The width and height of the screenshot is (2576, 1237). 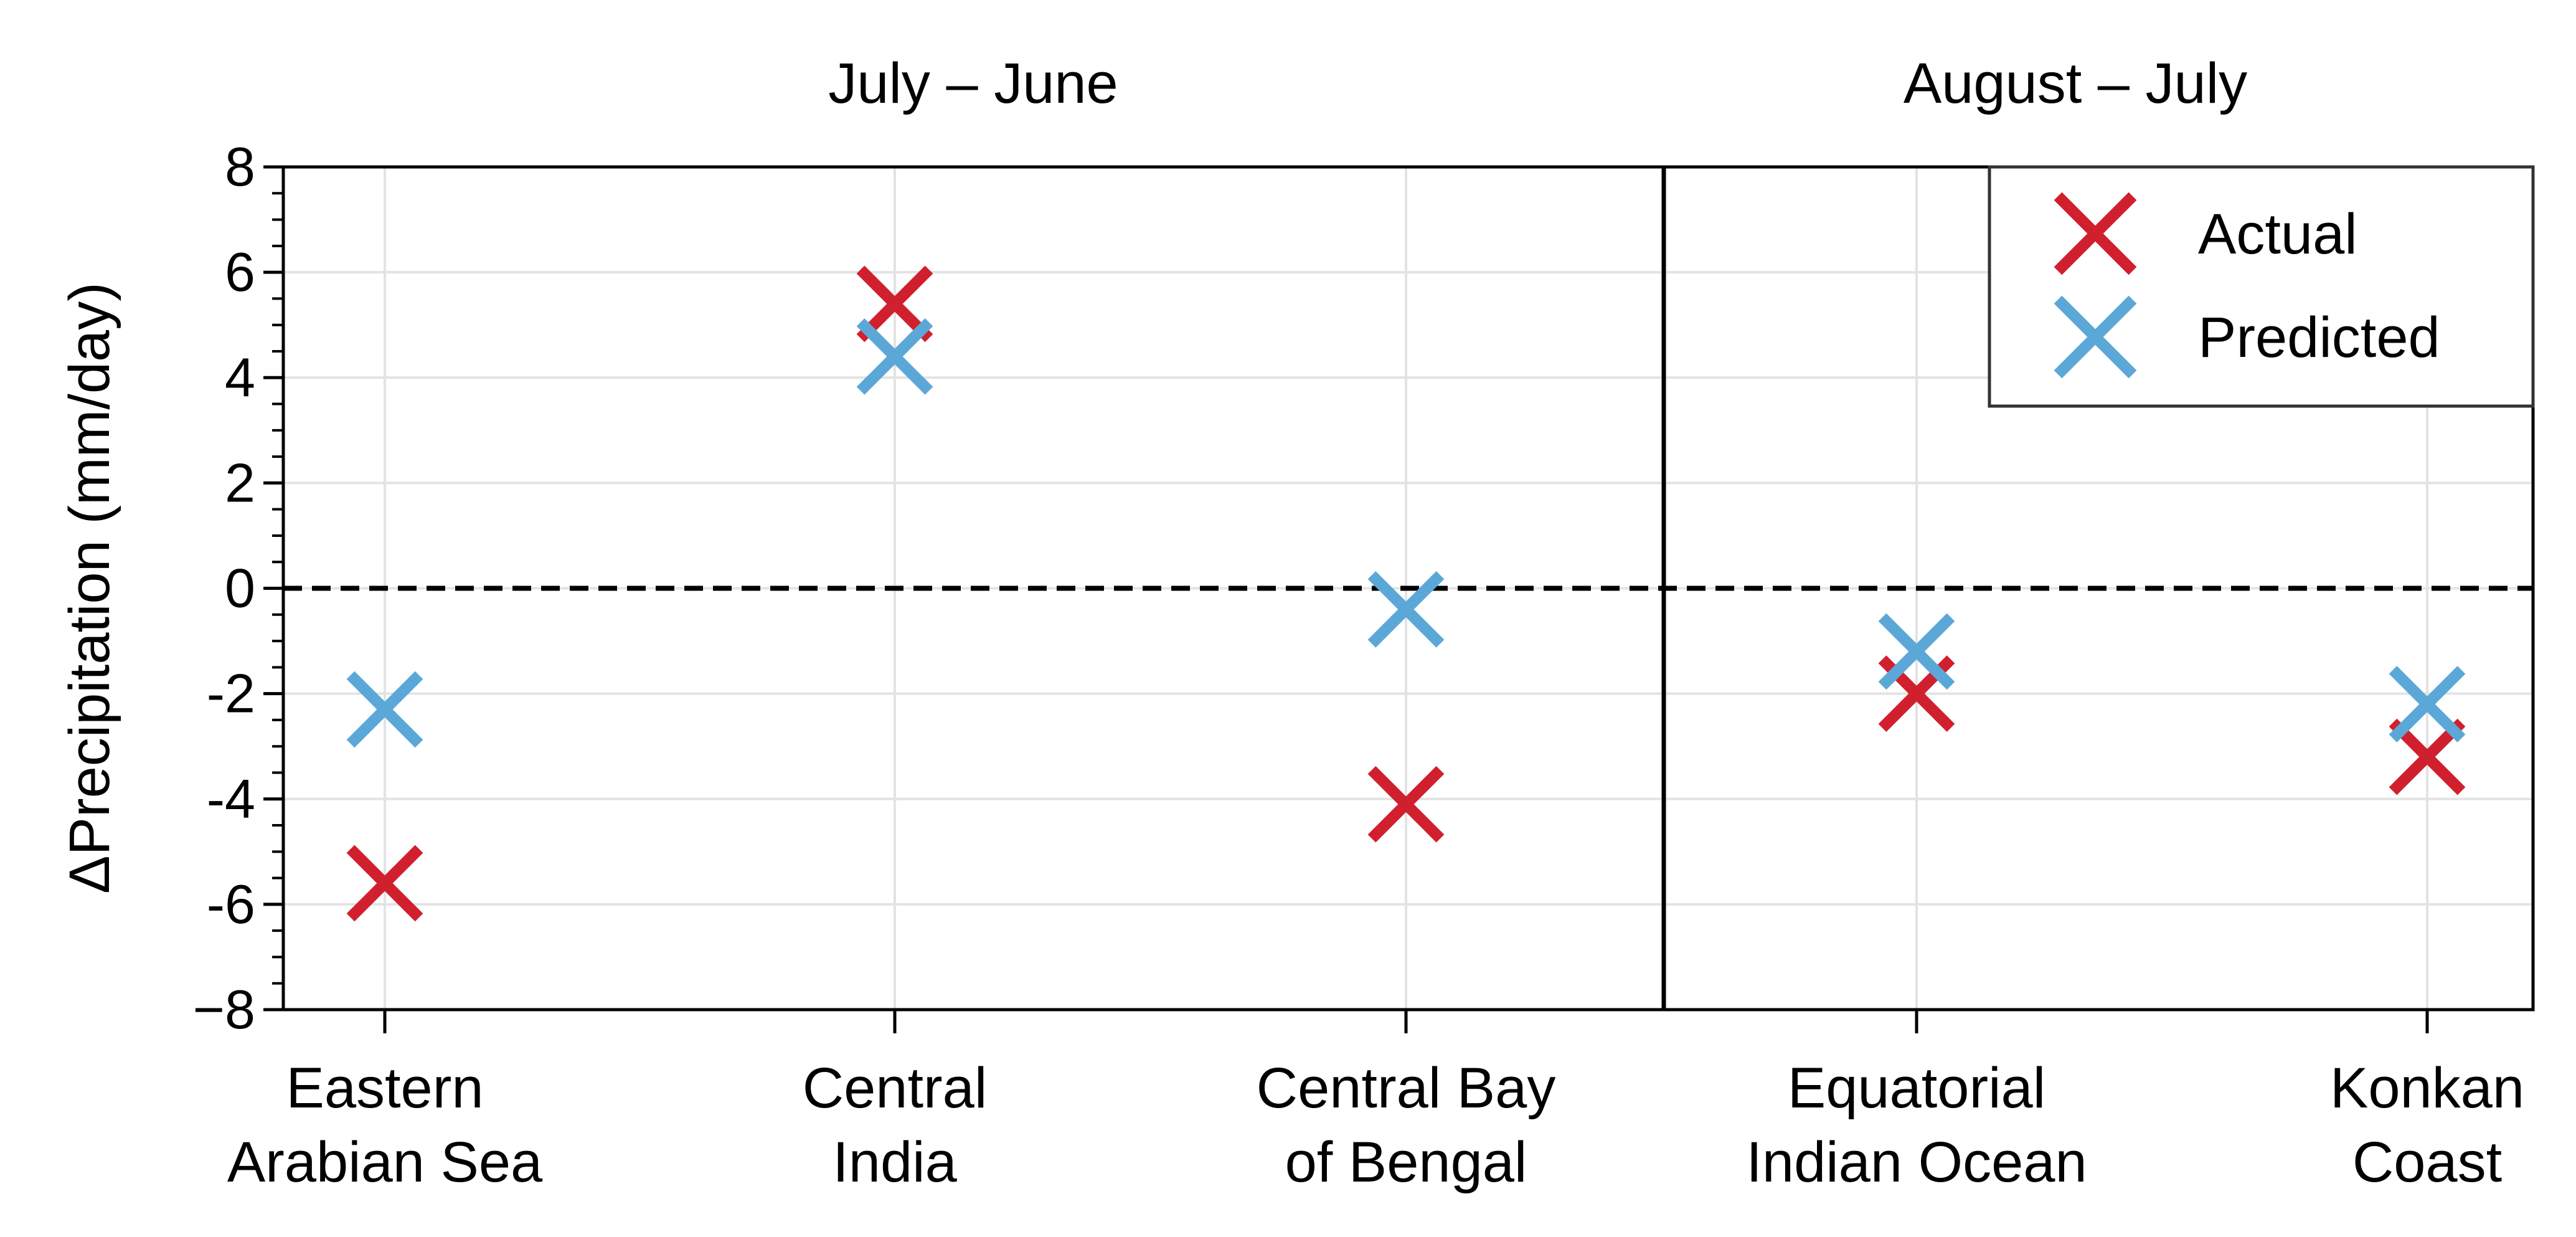 What do you see at coordinates (1406, 1088) in the screenshot?
I see `x-category-label-2-line-0: Central Bay` at bounding box center [1406, 1088].